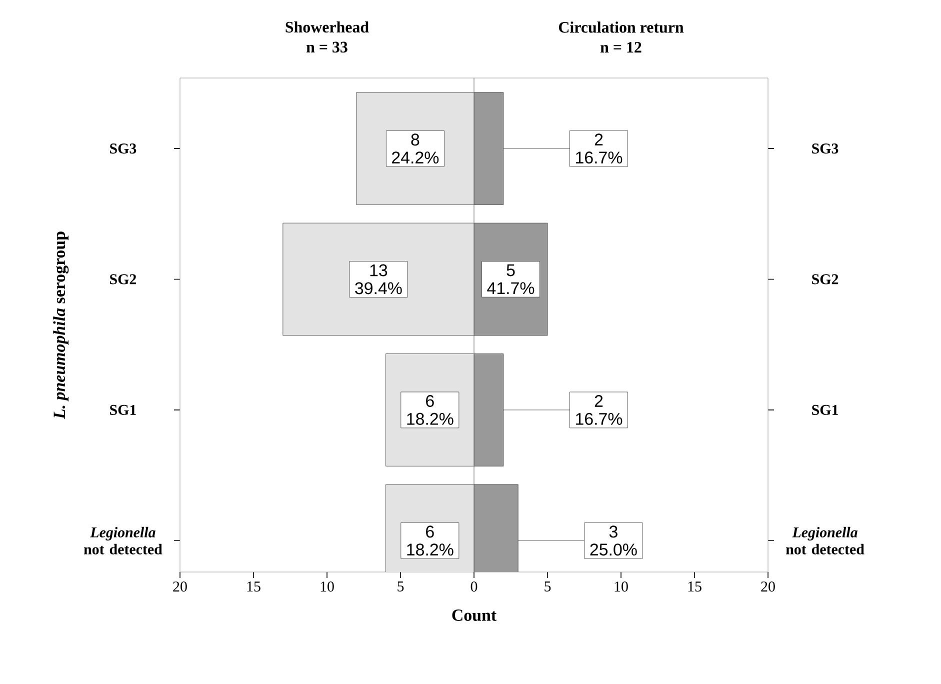  I want to click on chart-subtitle: n = 33, so click(327, 47).